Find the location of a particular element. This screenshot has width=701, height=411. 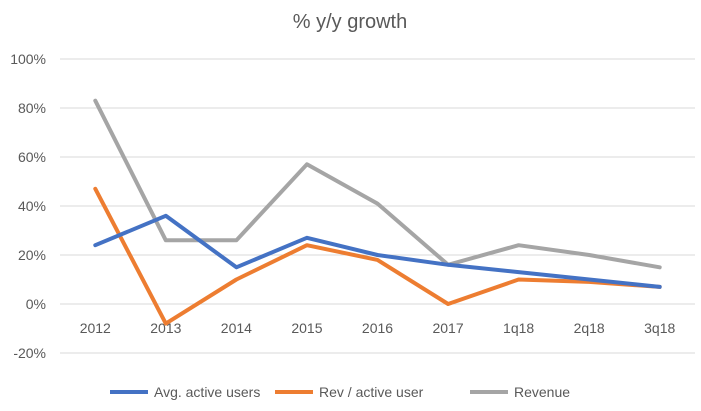

x-axis-ticks: 2012 2013 2014 2015 2016 2017 1q18 2q18 3q18 is located at coordinates (378, 328).